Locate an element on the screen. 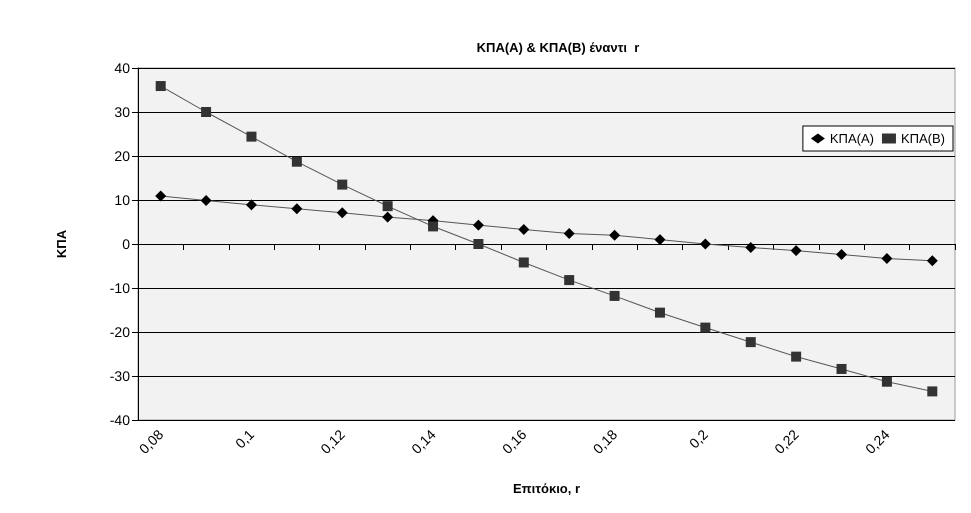 The width and height of the screenshot is (971, 513). y-tick-label: 0 is located at coordinates (126, 244).